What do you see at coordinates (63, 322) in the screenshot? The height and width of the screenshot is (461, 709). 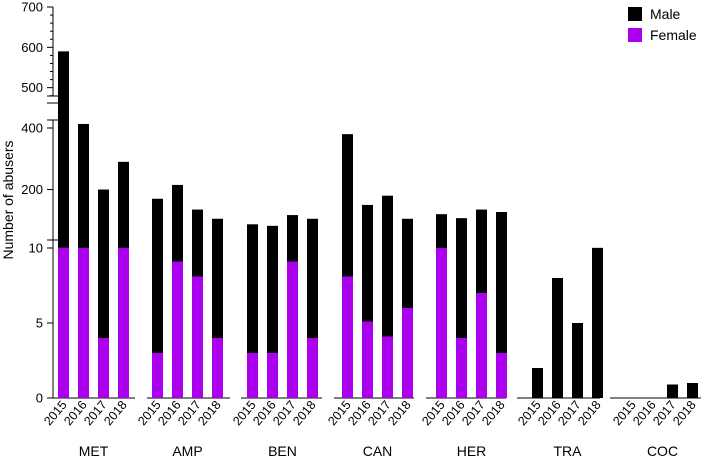 I see `bar-female-met-2015` at bounding box center [63, 322].